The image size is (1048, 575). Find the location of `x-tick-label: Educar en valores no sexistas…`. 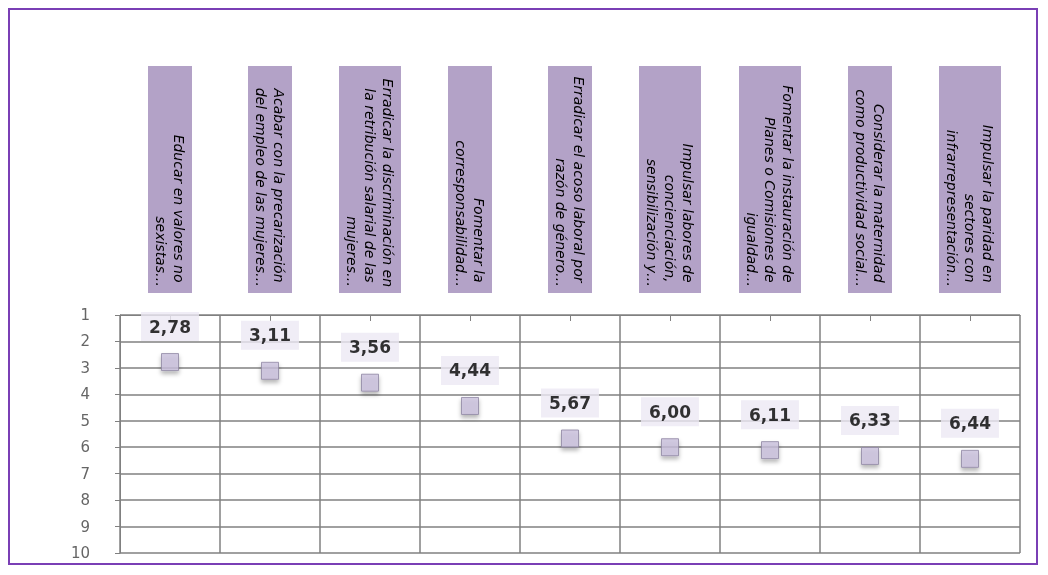

x-tick-label: Educar en valores no sexistas… is located at coordinates (170, 210).